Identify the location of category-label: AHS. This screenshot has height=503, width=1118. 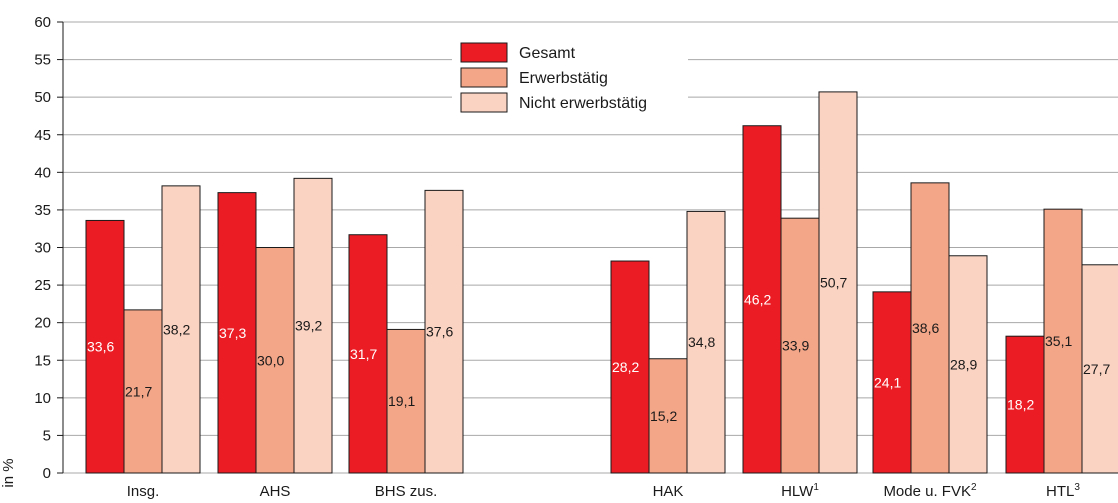
(275, 491).